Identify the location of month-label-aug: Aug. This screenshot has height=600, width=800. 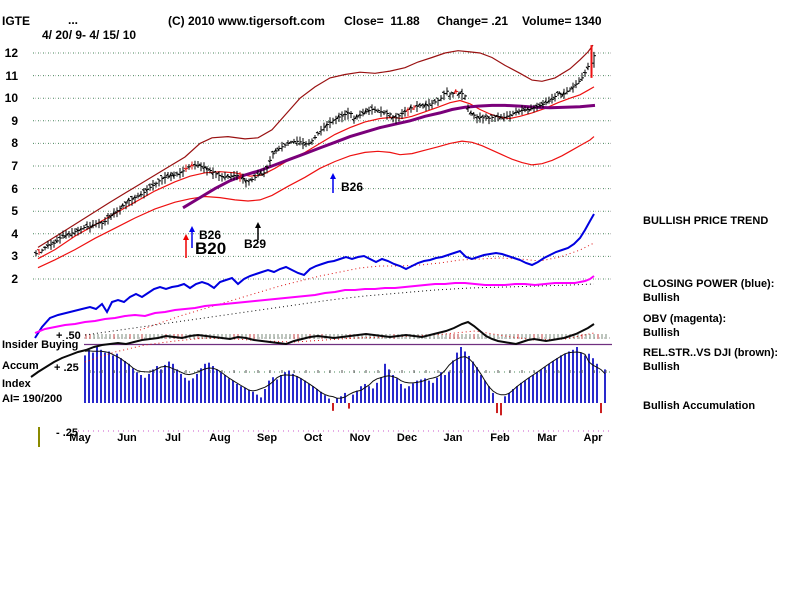
(220, 438).